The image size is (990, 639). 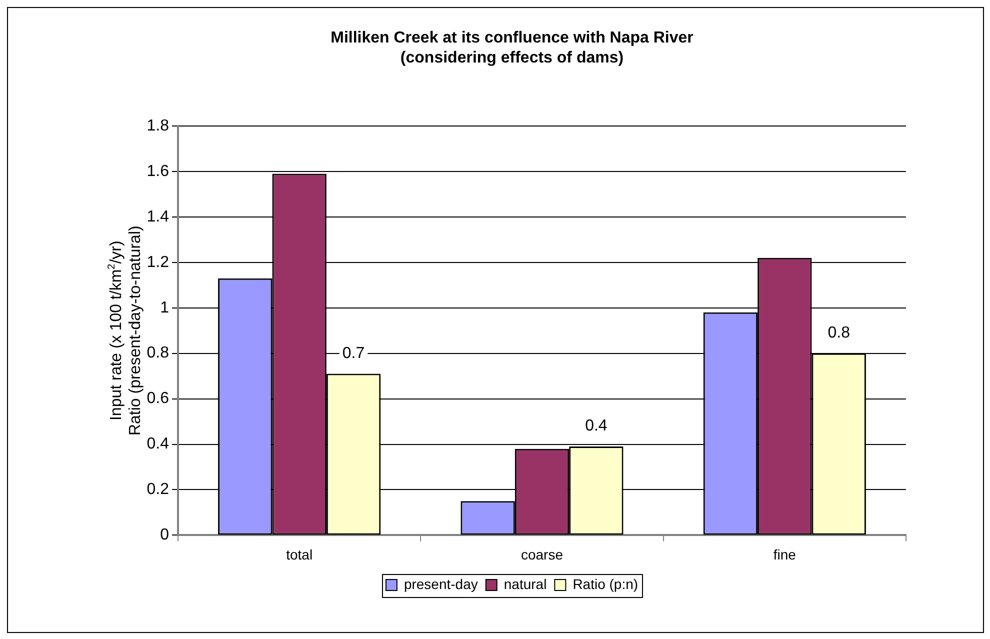 What do you see at coordinates (605, 584) in the screenshot?
I see `legend-label: Ratio (p:n)` at bounding box center [605, 584].